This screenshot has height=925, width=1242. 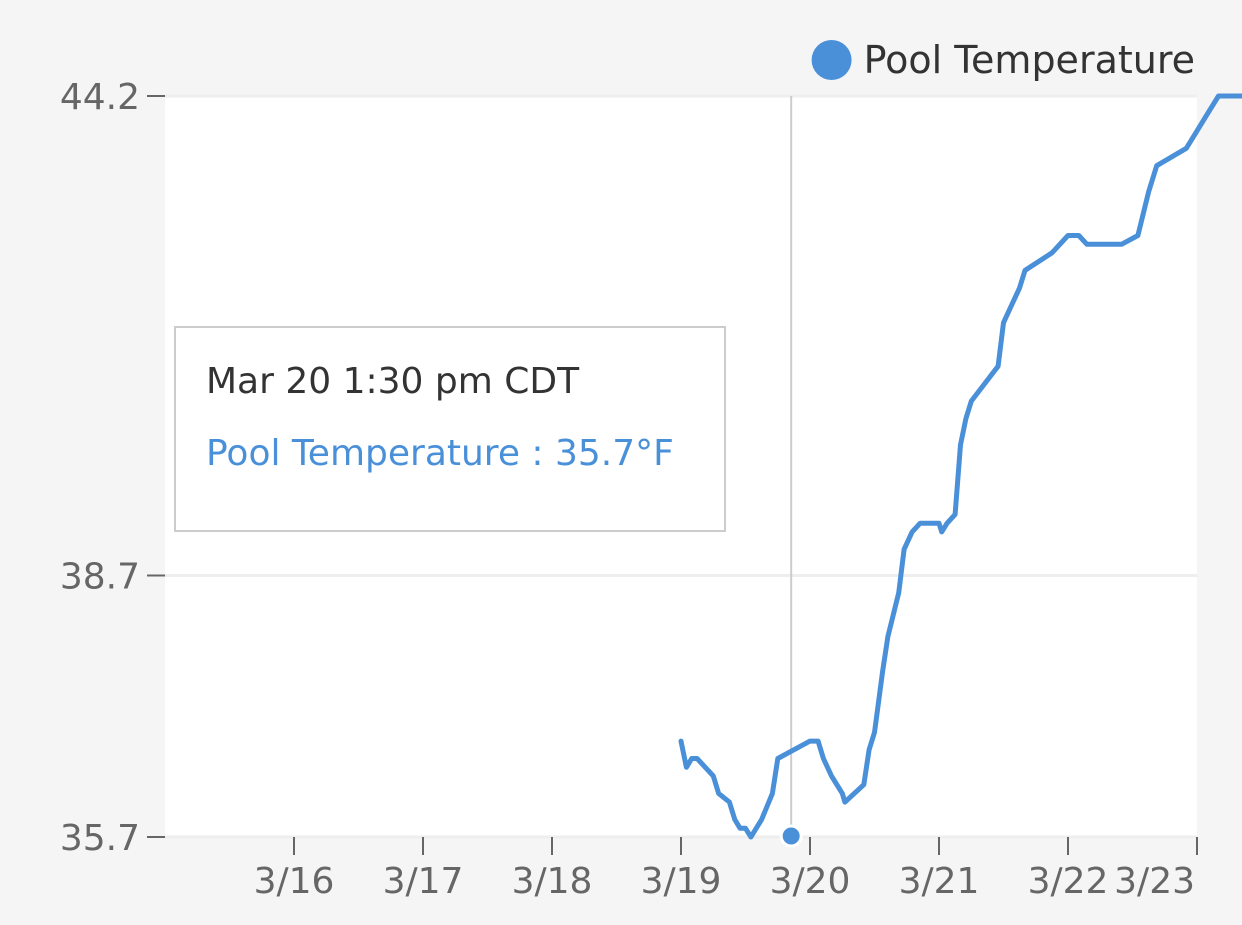 What do you see at coordinates (112, 468) in the screenshot?
I see `y-axis: 35.7 38.7 44.2` at bounding box center [112, 468].